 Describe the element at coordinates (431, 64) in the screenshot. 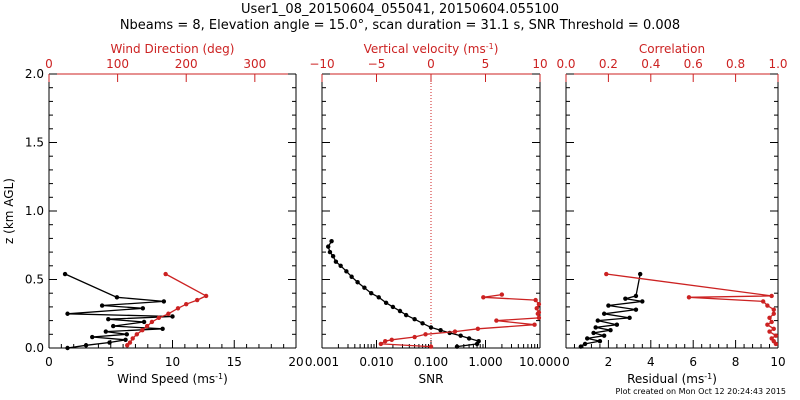

I see `top-tick-label: 0` at that location.